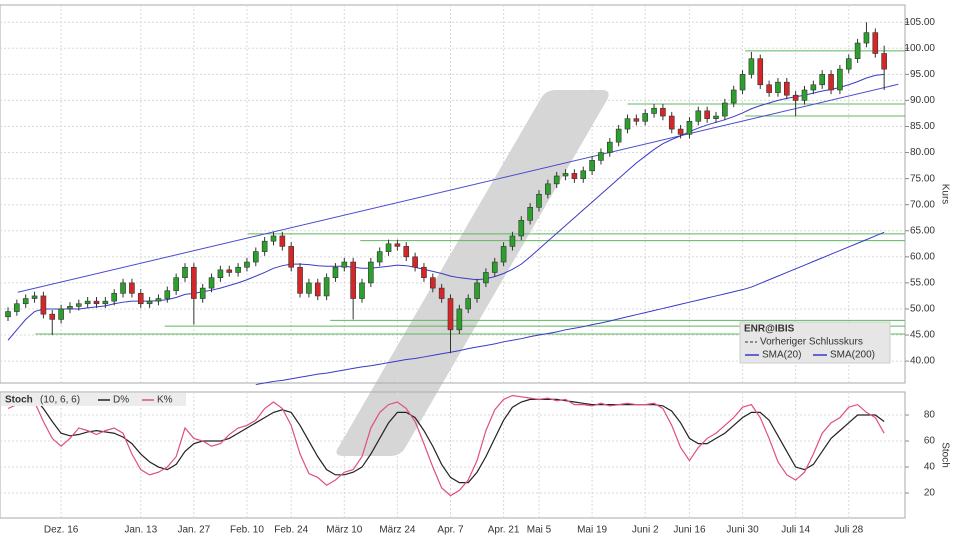 This screenshot has width=960, height=540. I want to click on y-tick-label: 50.00, so click(922, 309).